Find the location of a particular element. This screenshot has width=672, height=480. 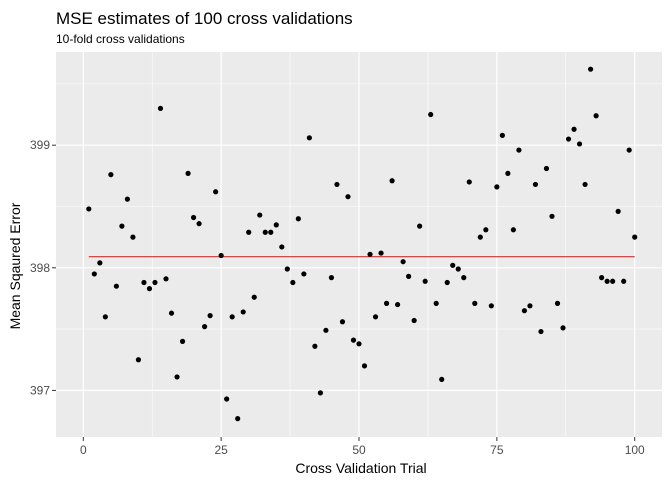

x-tick-label: 75 is located at coordinates (497, 450).